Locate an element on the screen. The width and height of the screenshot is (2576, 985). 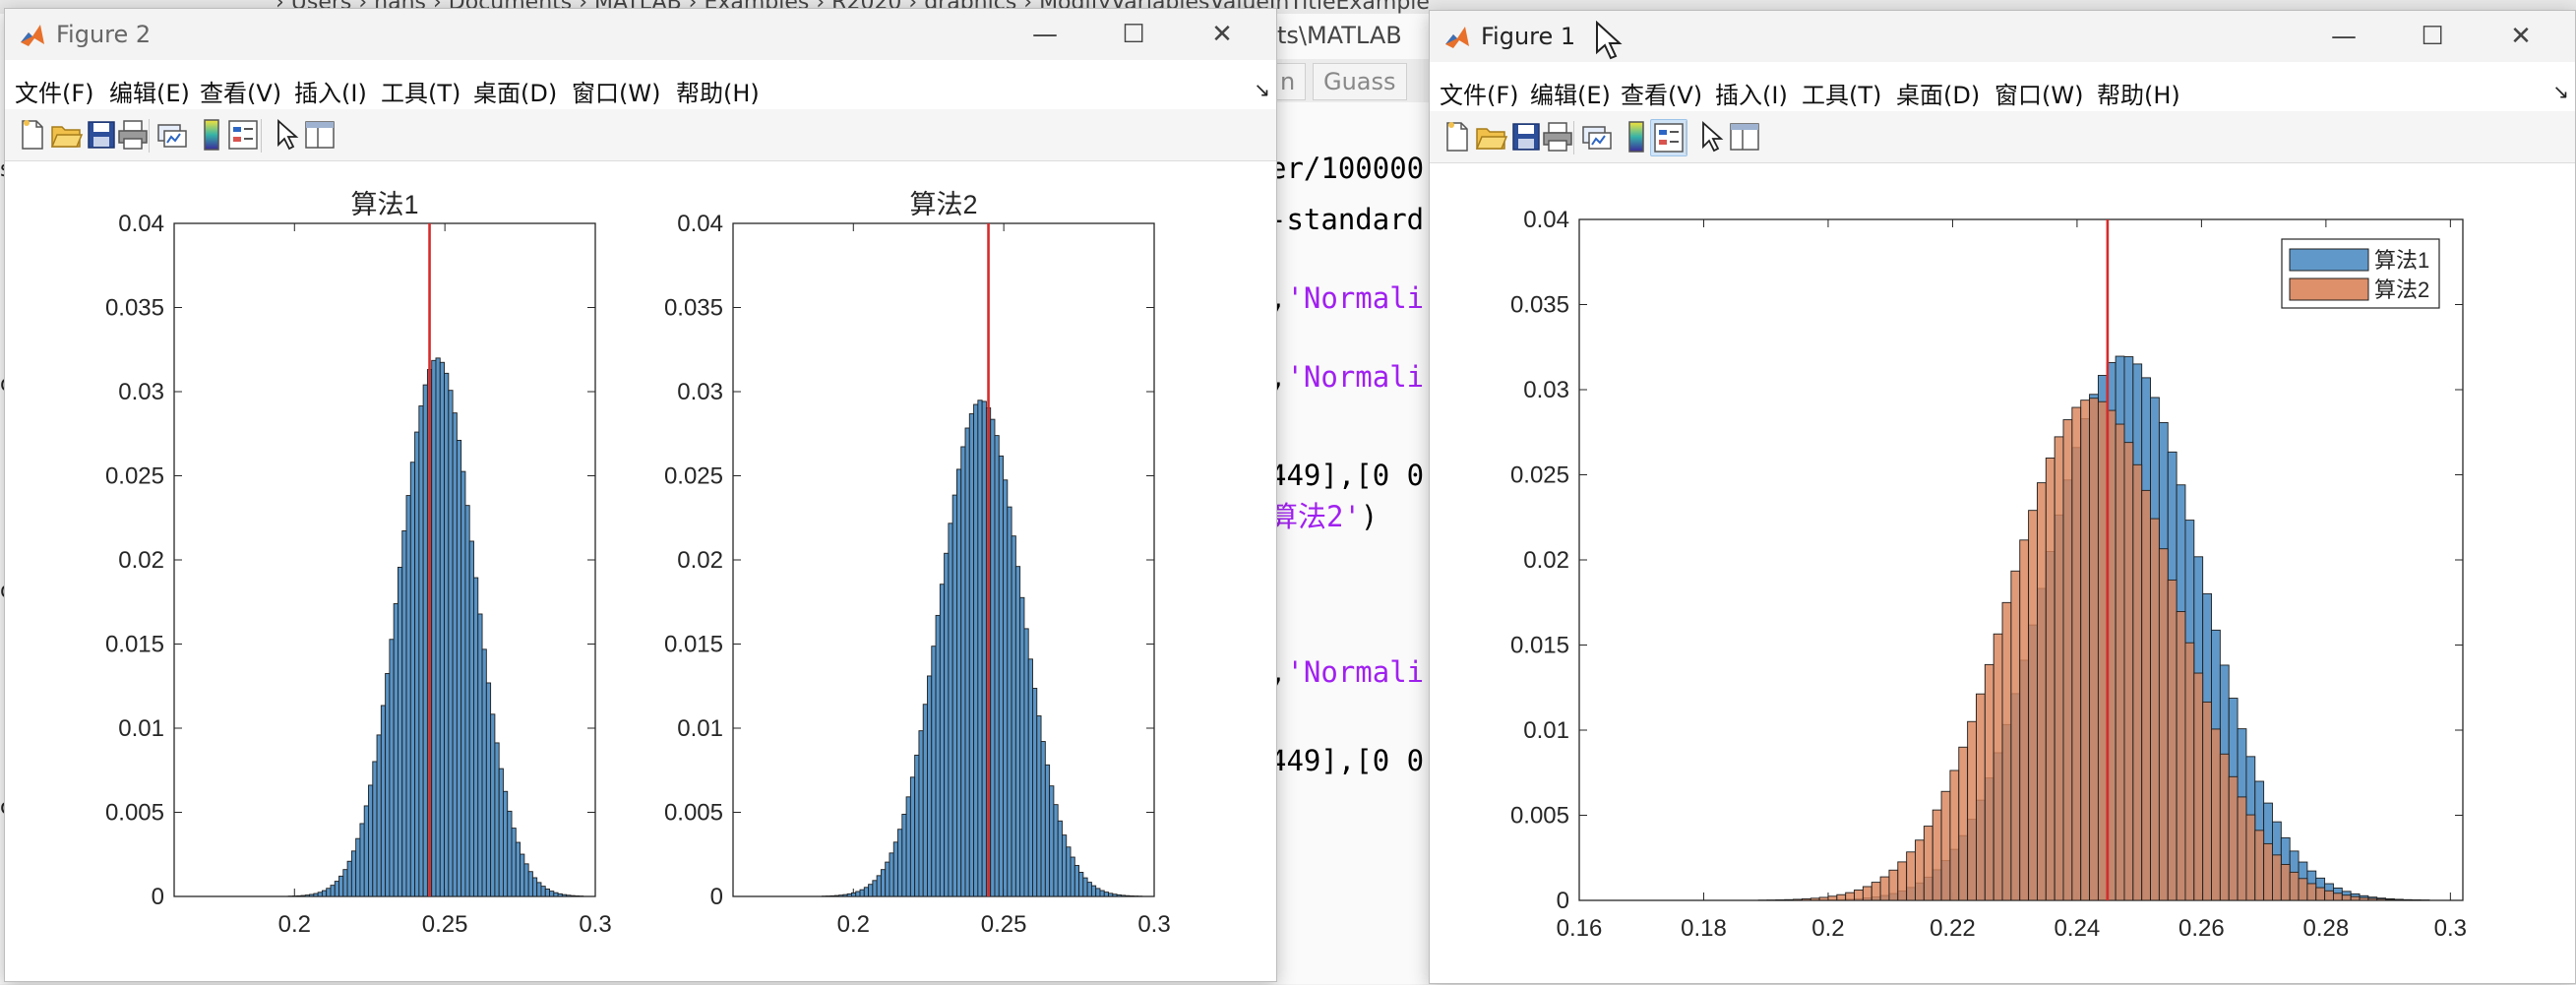
editor-tab-guass: Guass is located at coordinates (1360, 81).